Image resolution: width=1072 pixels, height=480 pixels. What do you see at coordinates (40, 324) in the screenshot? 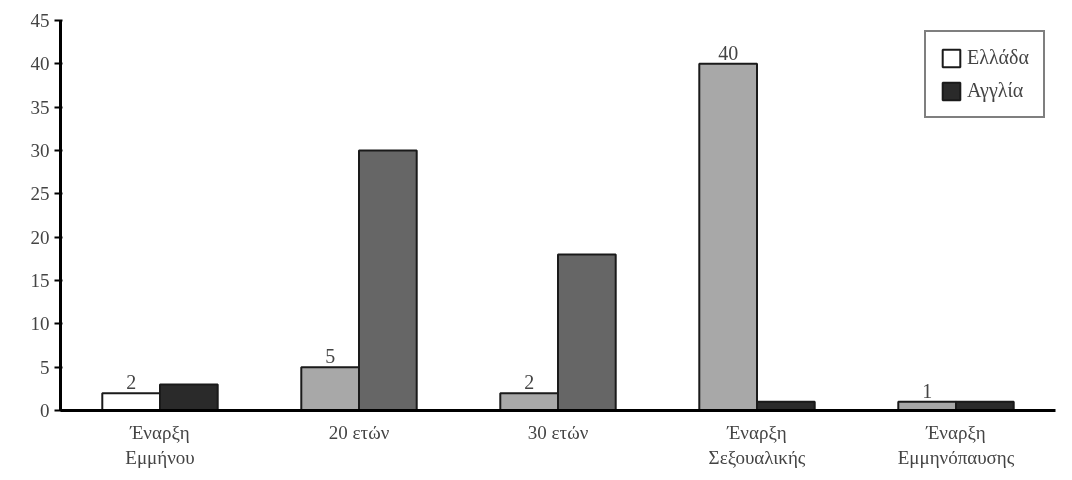
I see `y-tick-label: 10` at bounding box center [40, 324].